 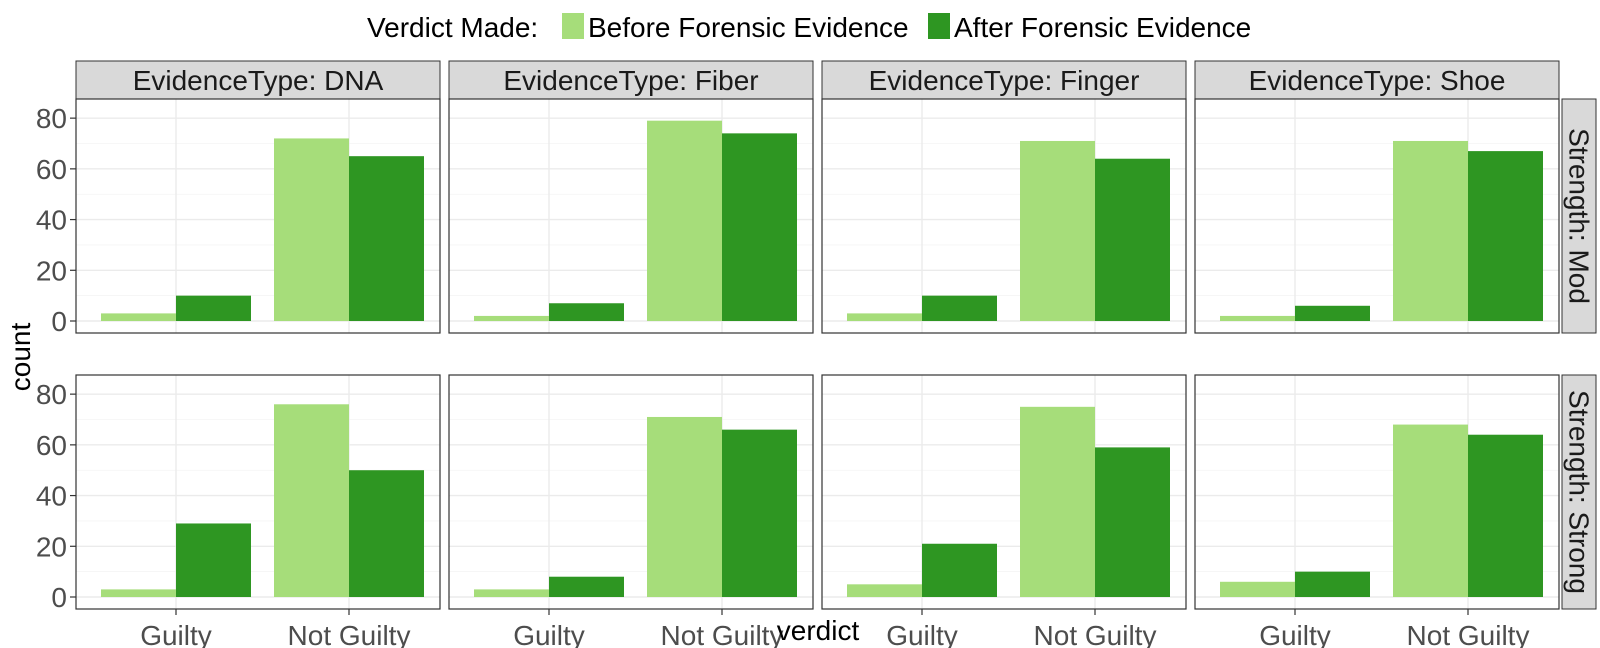 I want to click on strip-evidencetype-dna: EvidenceType: DNA, so click(x=258, y=80).